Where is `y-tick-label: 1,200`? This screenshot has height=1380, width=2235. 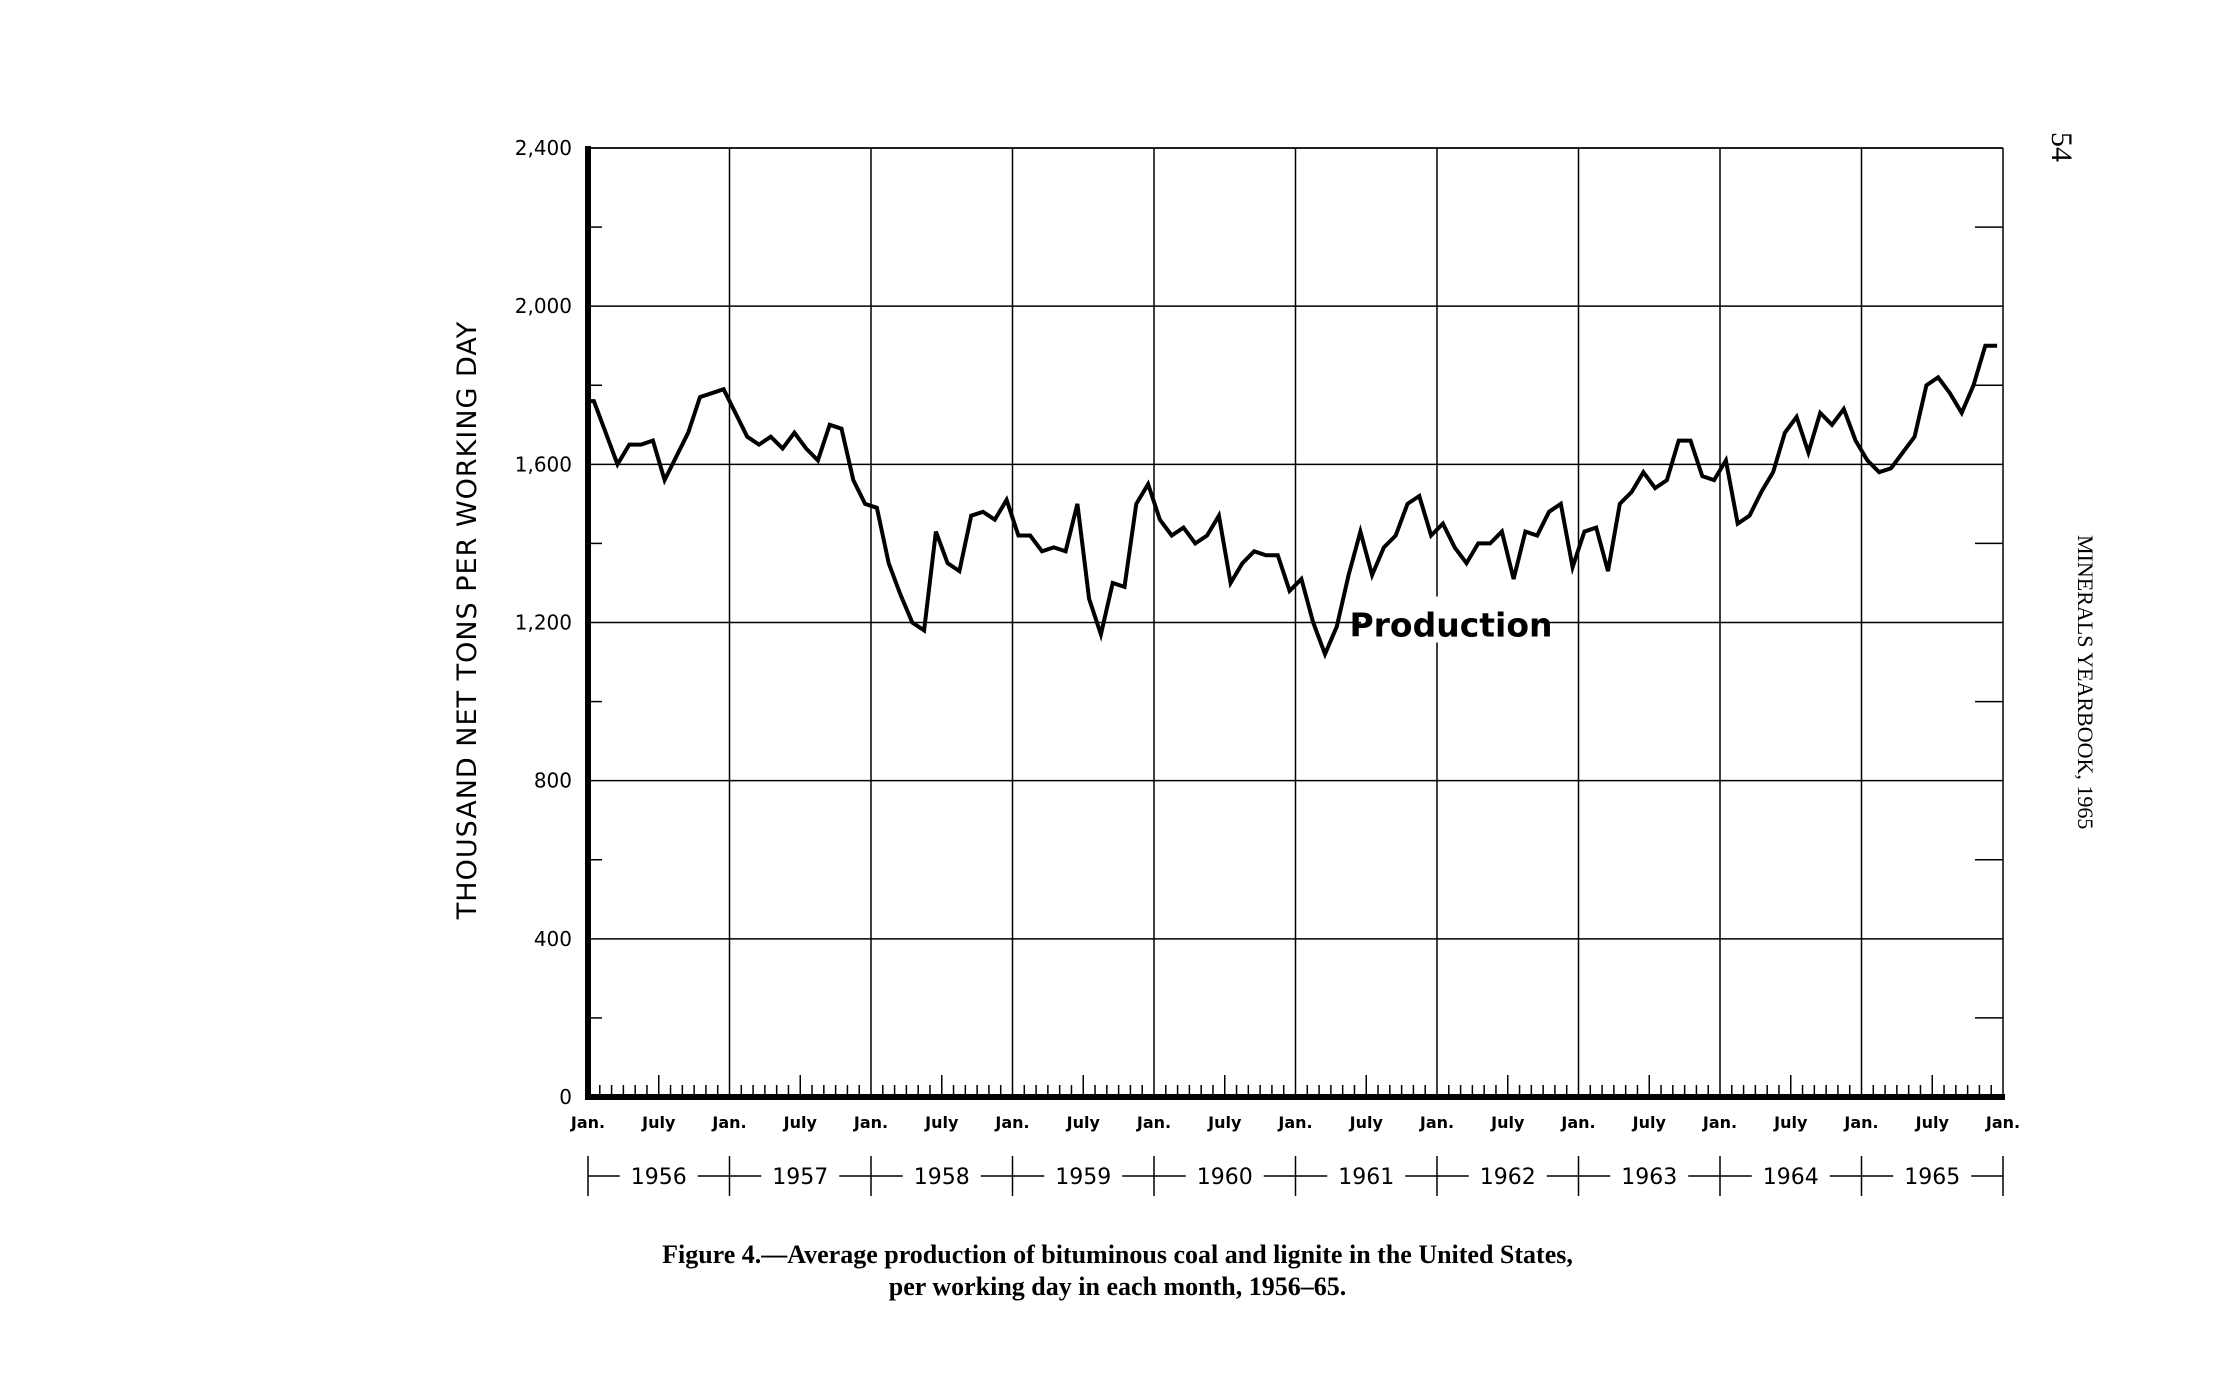 y-tick-label: 1,200 is located at coordinates (543, 623).